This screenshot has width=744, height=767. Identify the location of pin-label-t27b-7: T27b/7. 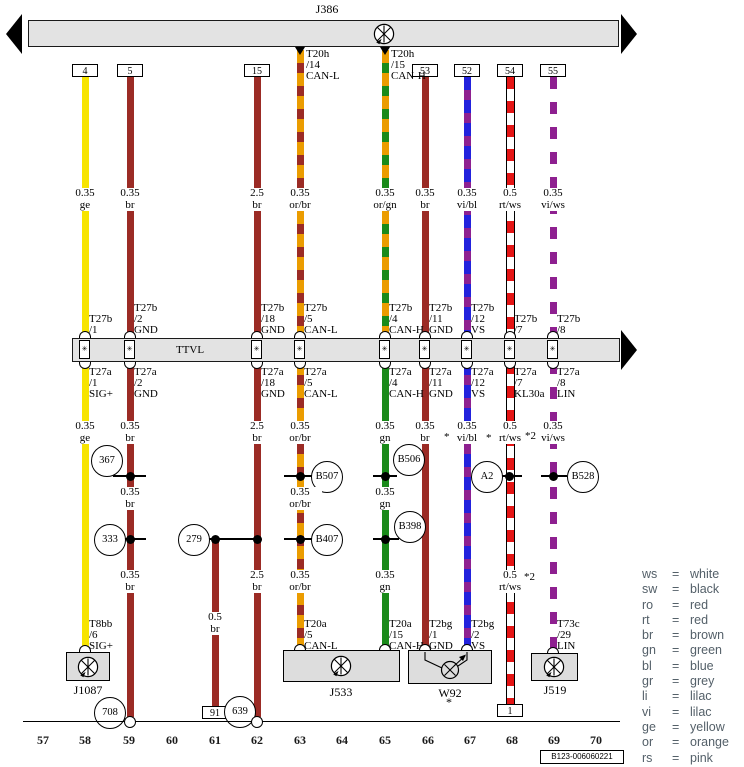
(526, 324).